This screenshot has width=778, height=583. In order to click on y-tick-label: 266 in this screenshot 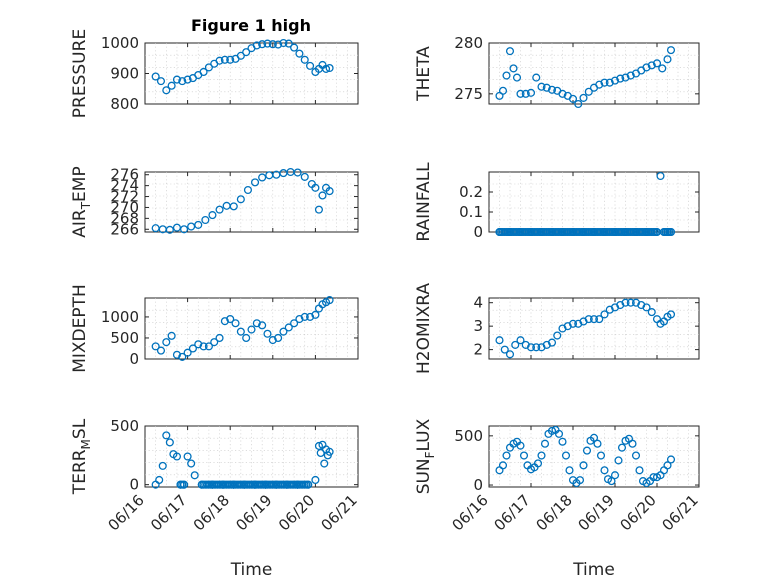, I will do `click(124, 229)`.